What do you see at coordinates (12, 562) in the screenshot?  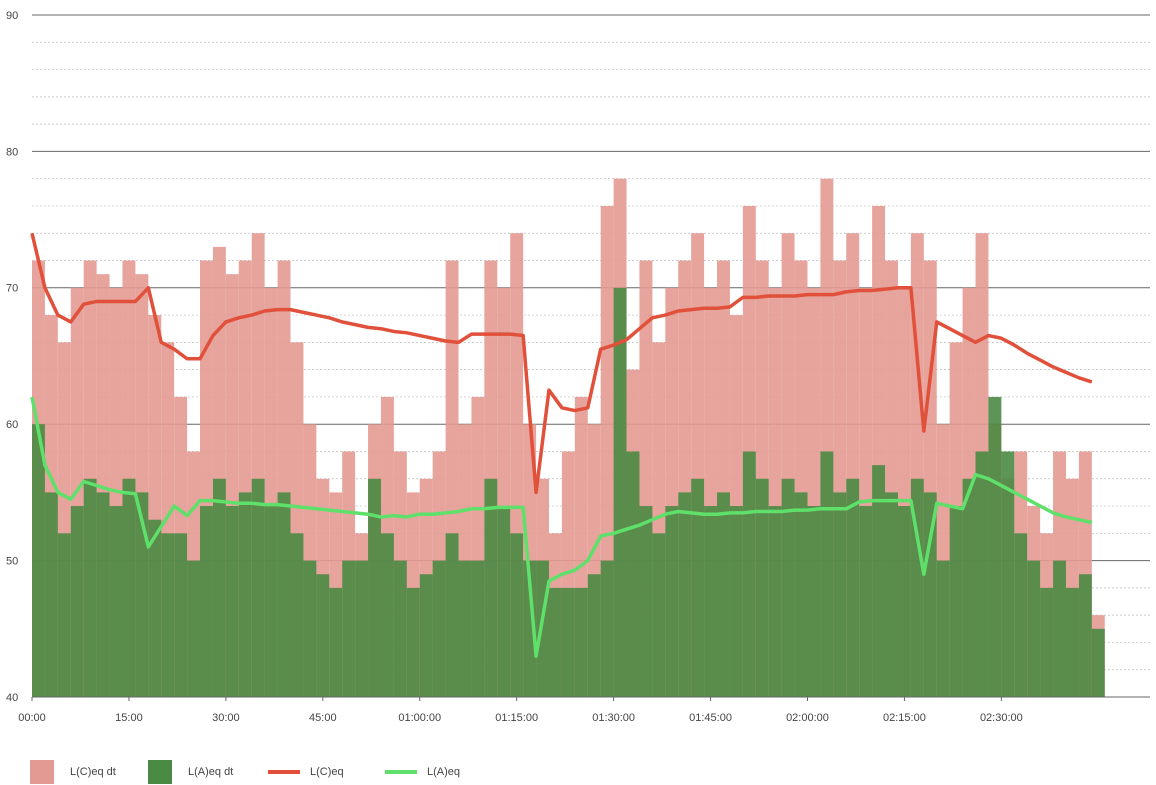 I see `y-tick-label: 50` at bounding box center [12, 562].